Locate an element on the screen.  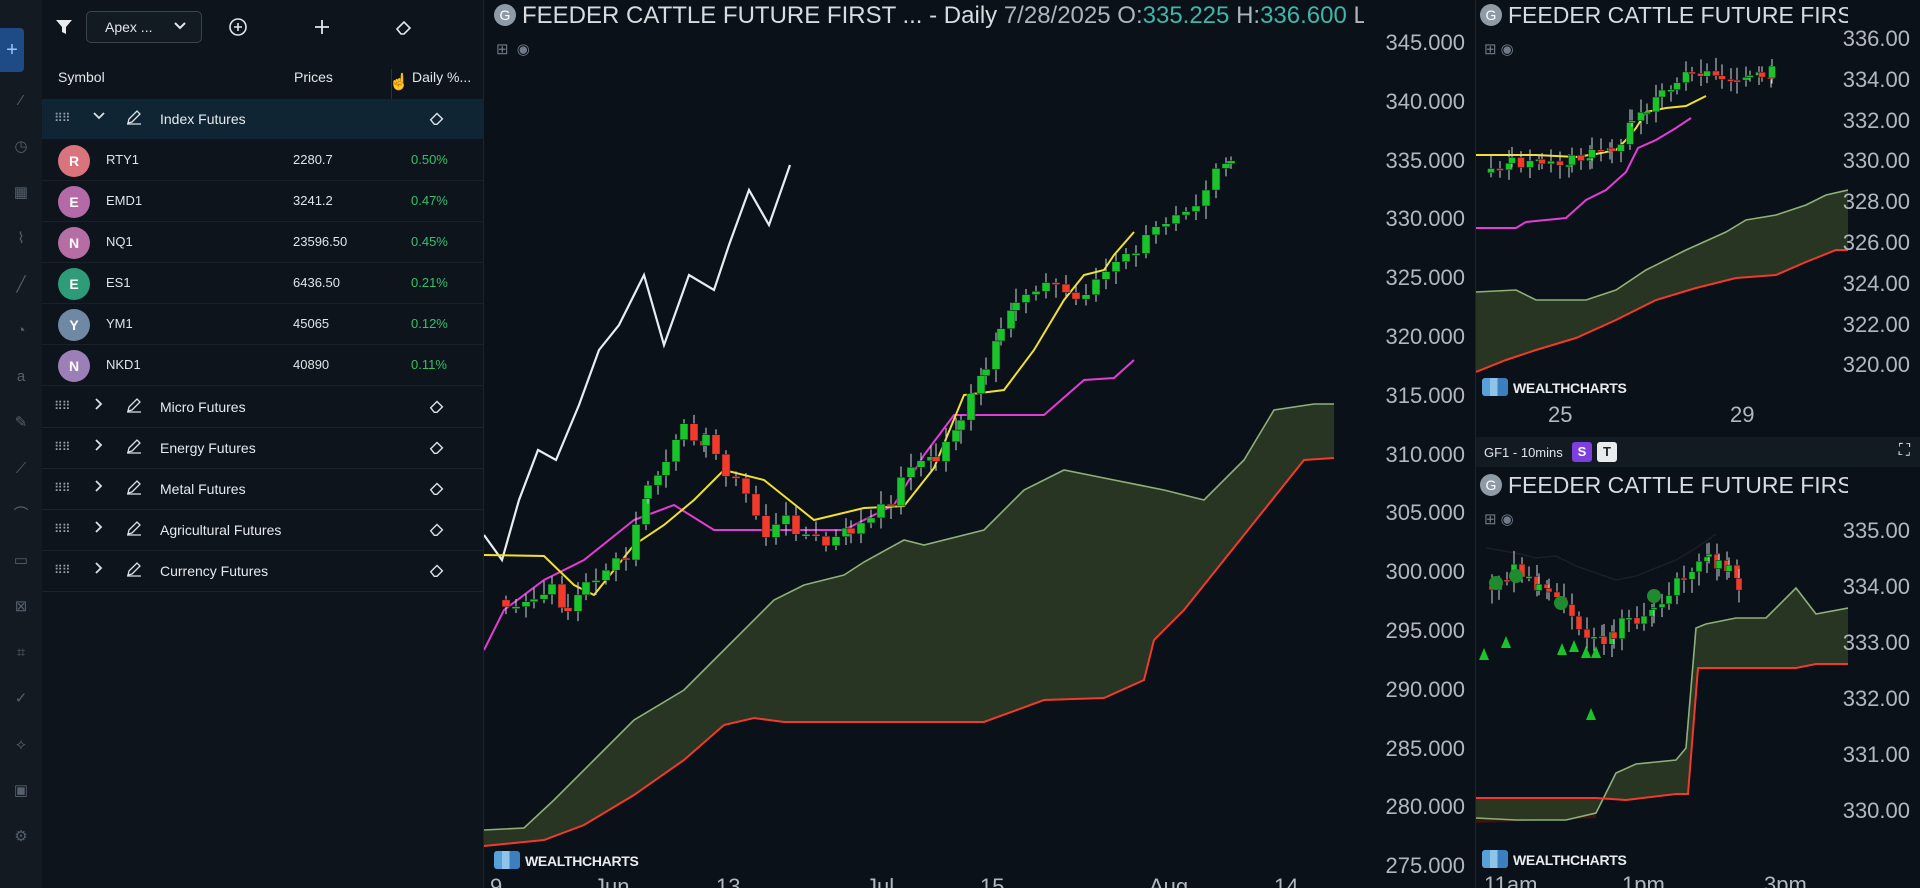
node-tool-icon: ⟡ is located at coordinates (21, 744).